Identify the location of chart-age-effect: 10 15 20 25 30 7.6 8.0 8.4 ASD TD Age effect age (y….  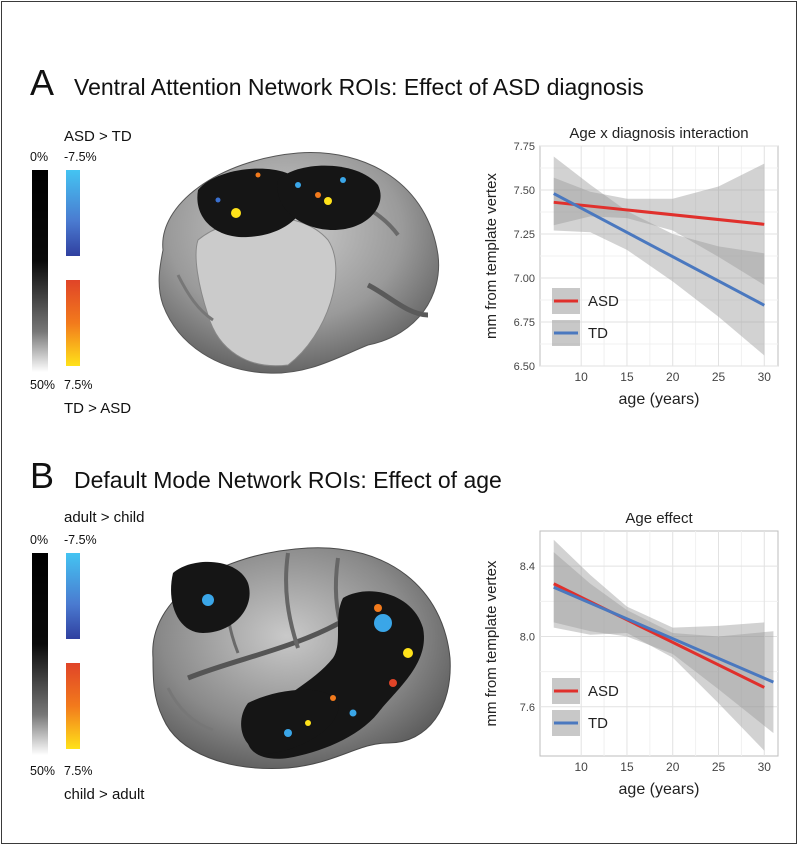
(631, 654).